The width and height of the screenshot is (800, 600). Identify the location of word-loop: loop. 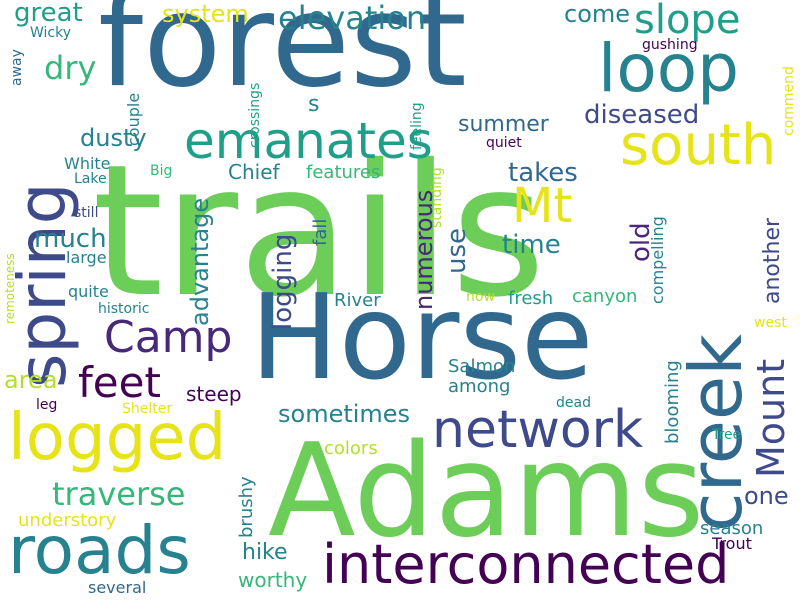
(668, 68).